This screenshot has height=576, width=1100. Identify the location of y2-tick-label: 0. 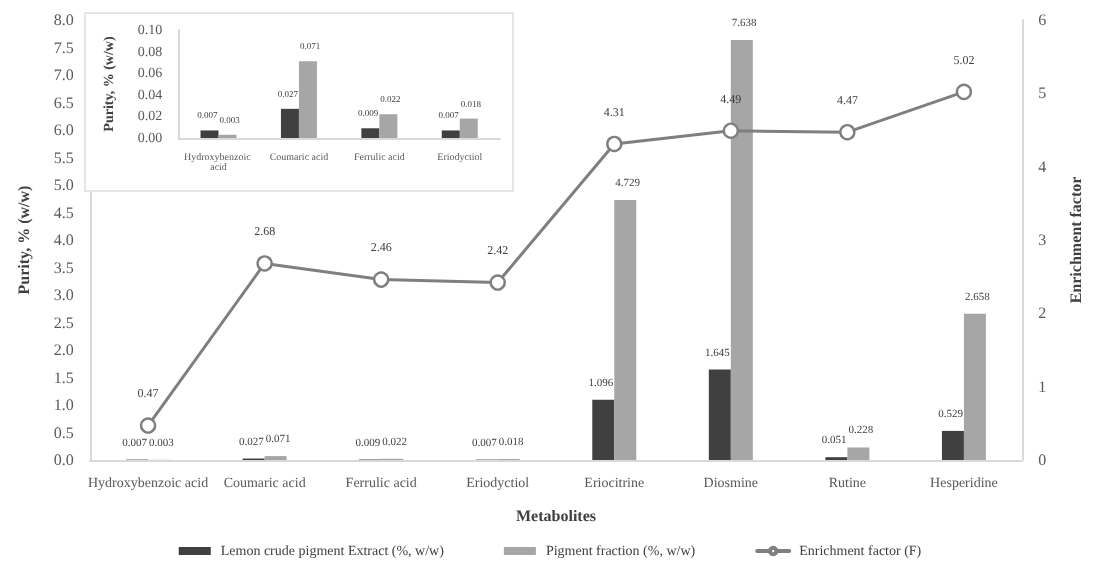
(1042, 460).